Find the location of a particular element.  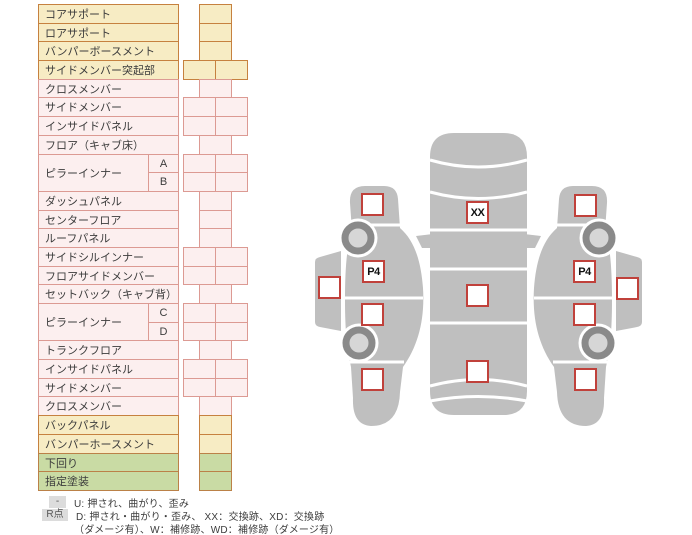

part-sublabel: C is located at coordinates (163, 313).